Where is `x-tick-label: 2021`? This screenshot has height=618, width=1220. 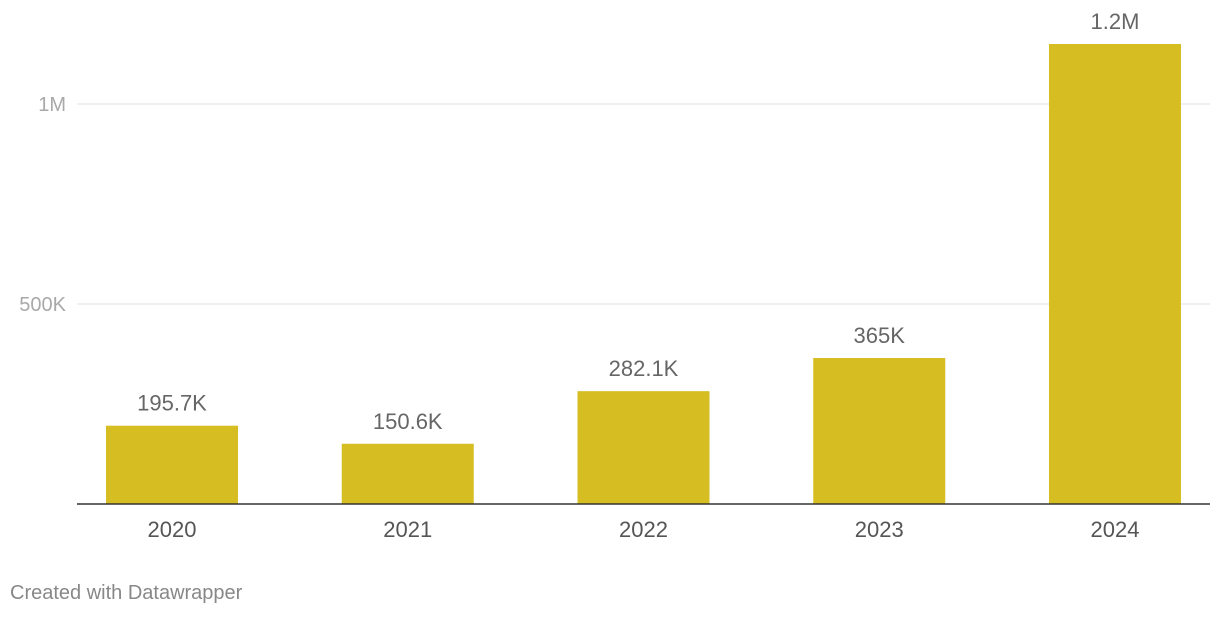
x-tick-label: 2021 is located at coordinates (407, 529).